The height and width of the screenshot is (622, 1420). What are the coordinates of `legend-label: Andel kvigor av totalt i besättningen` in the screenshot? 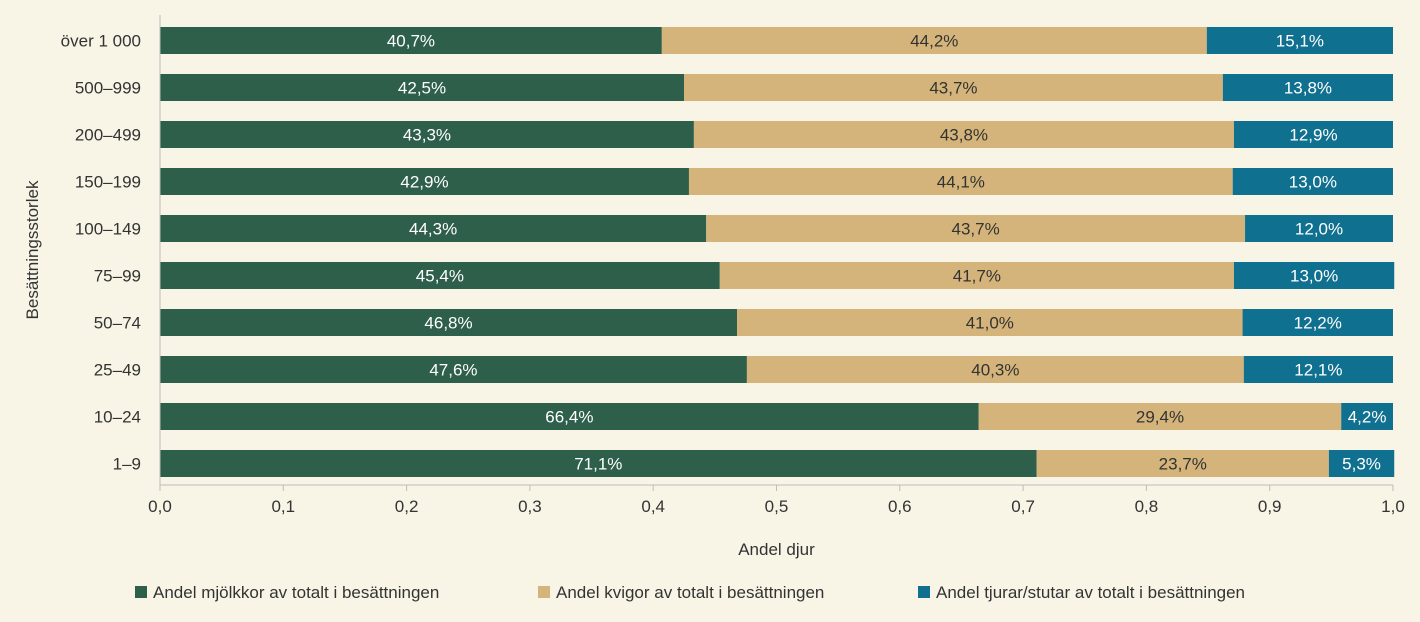 It's located at (690, 592).